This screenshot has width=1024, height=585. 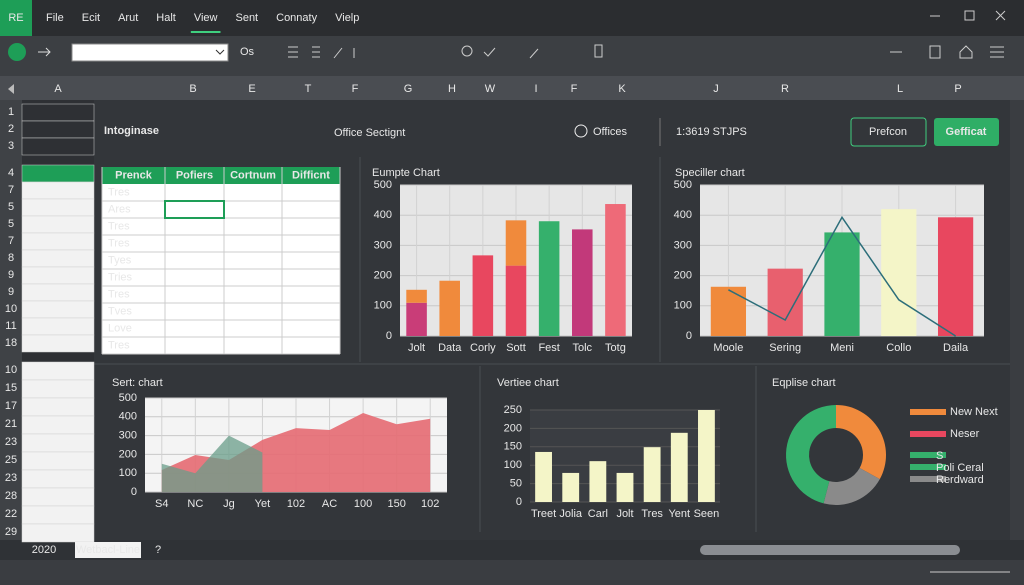 I want to click on arrow-icon, so click(x=44, y=52).